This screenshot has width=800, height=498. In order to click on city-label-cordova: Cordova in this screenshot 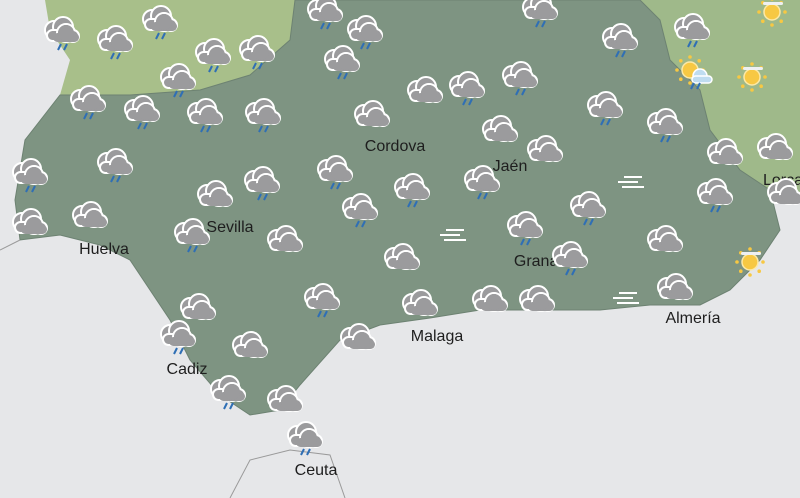, I will do `click(395, 146)`.